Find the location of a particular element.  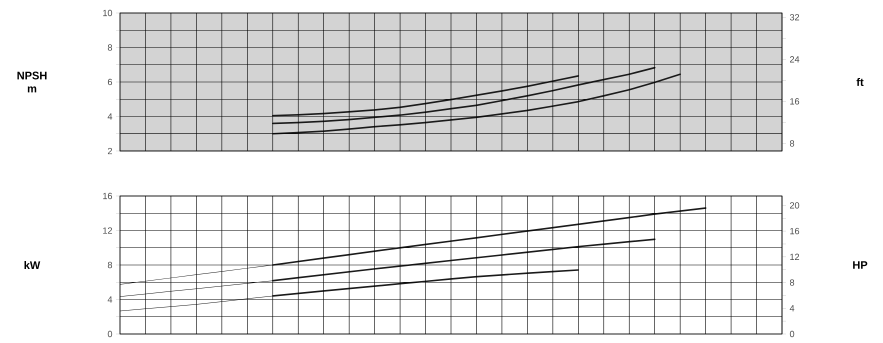

y-axis-title: kW is located at coordinates (32, 265).